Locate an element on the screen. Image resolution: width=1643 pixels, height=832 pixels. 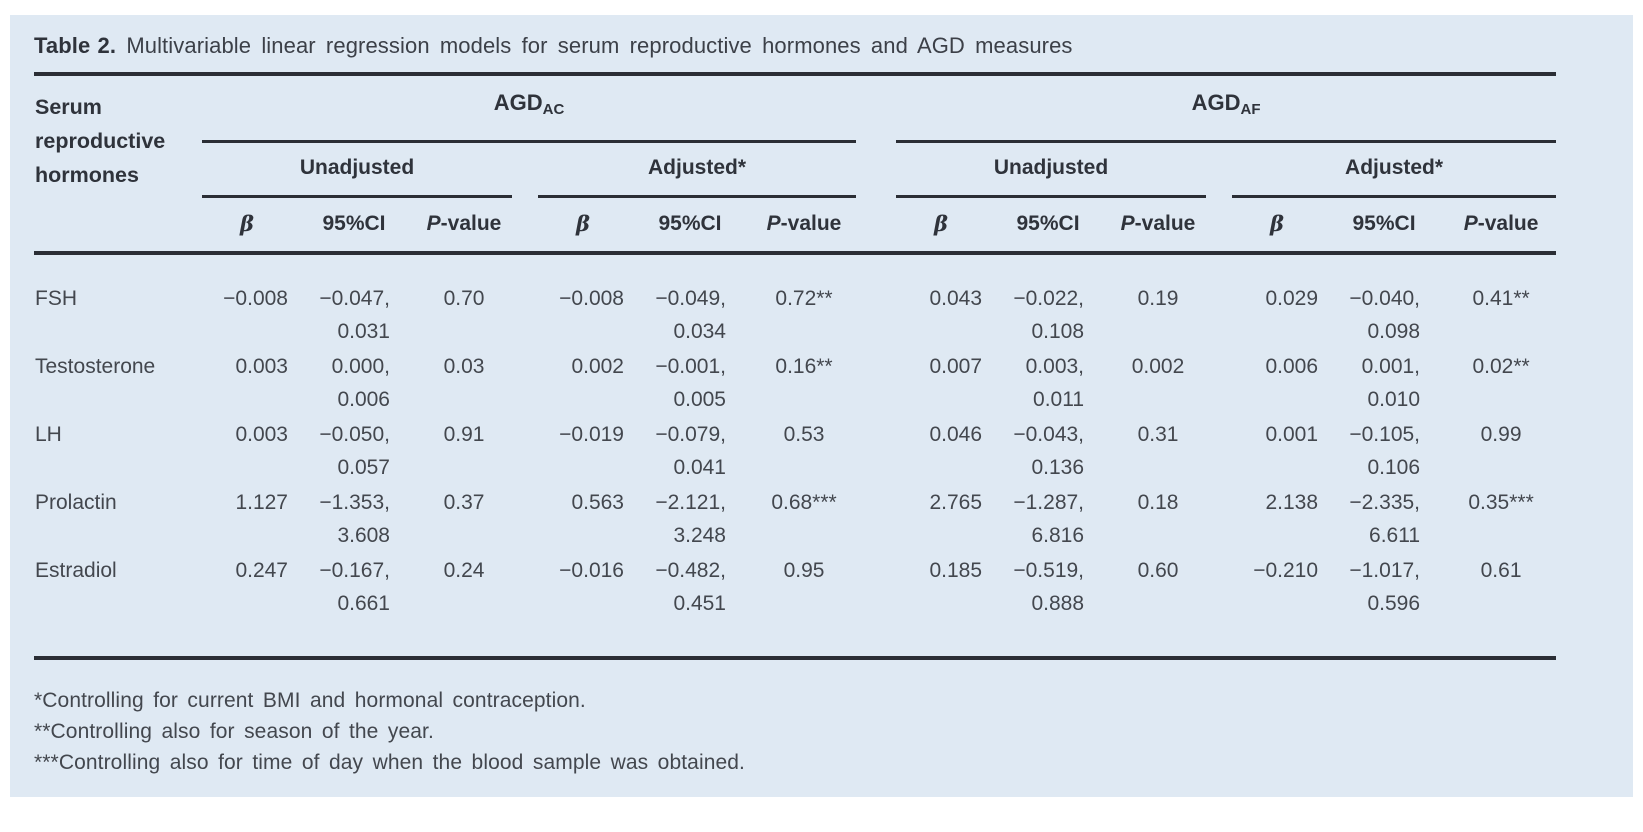
ci-value: −0.022, 0.108 is located at coordinates (1049, 315).